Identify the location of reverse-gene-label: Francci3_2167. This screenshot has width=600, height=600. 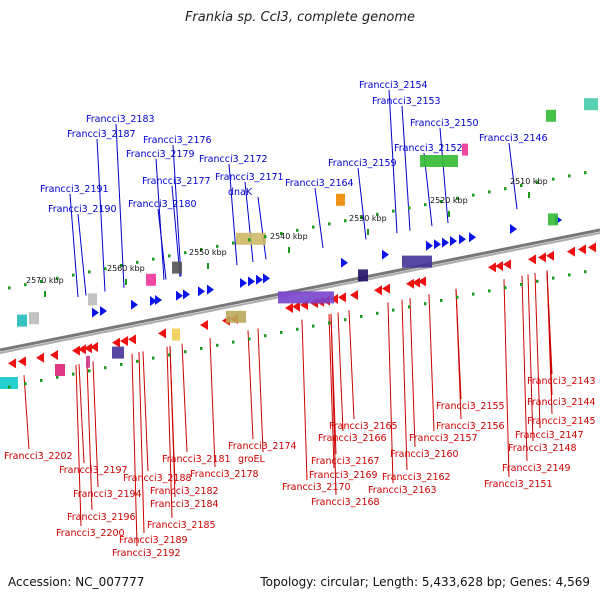
(345, 461).